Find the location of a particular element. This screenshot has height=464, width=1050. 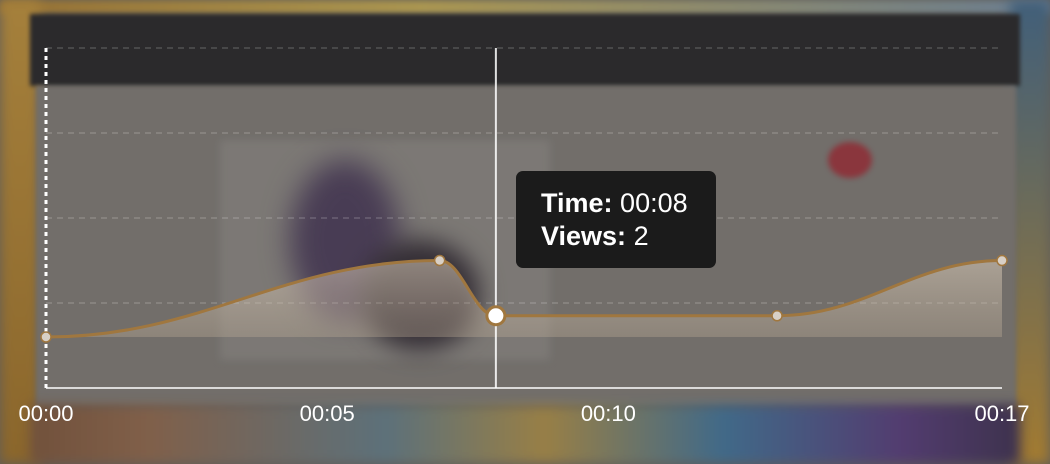

background-red-button is located at coordinates (850, 160).